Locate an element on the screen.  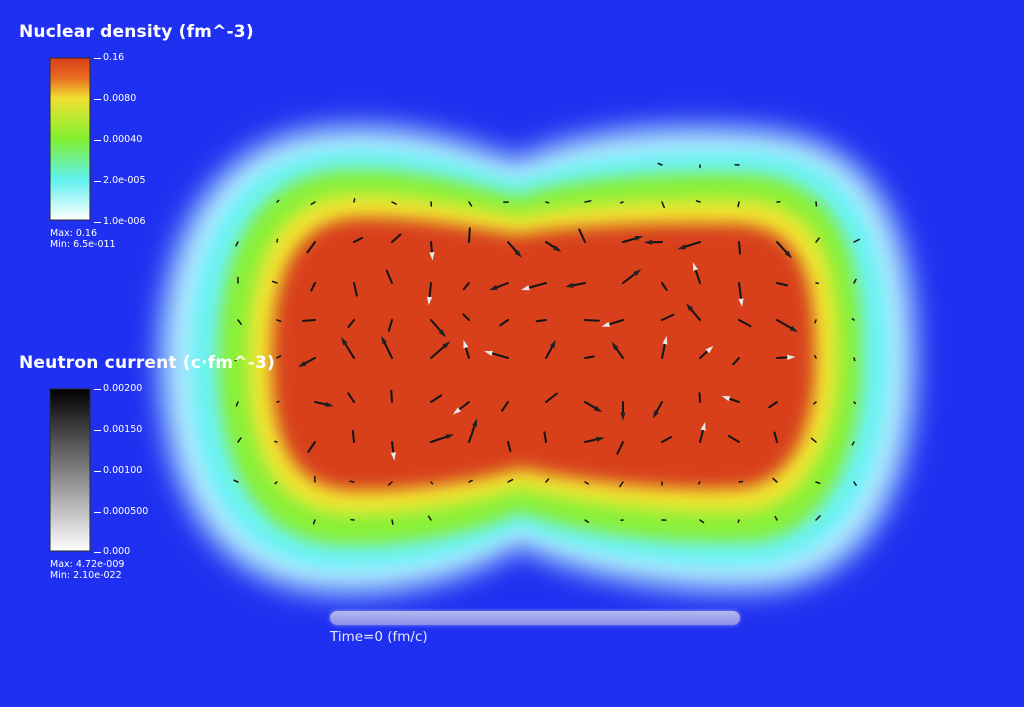
current-legend-range: Max: 4.72e-009 Min: 2.10e-022 is located at coordinates (87, 570).